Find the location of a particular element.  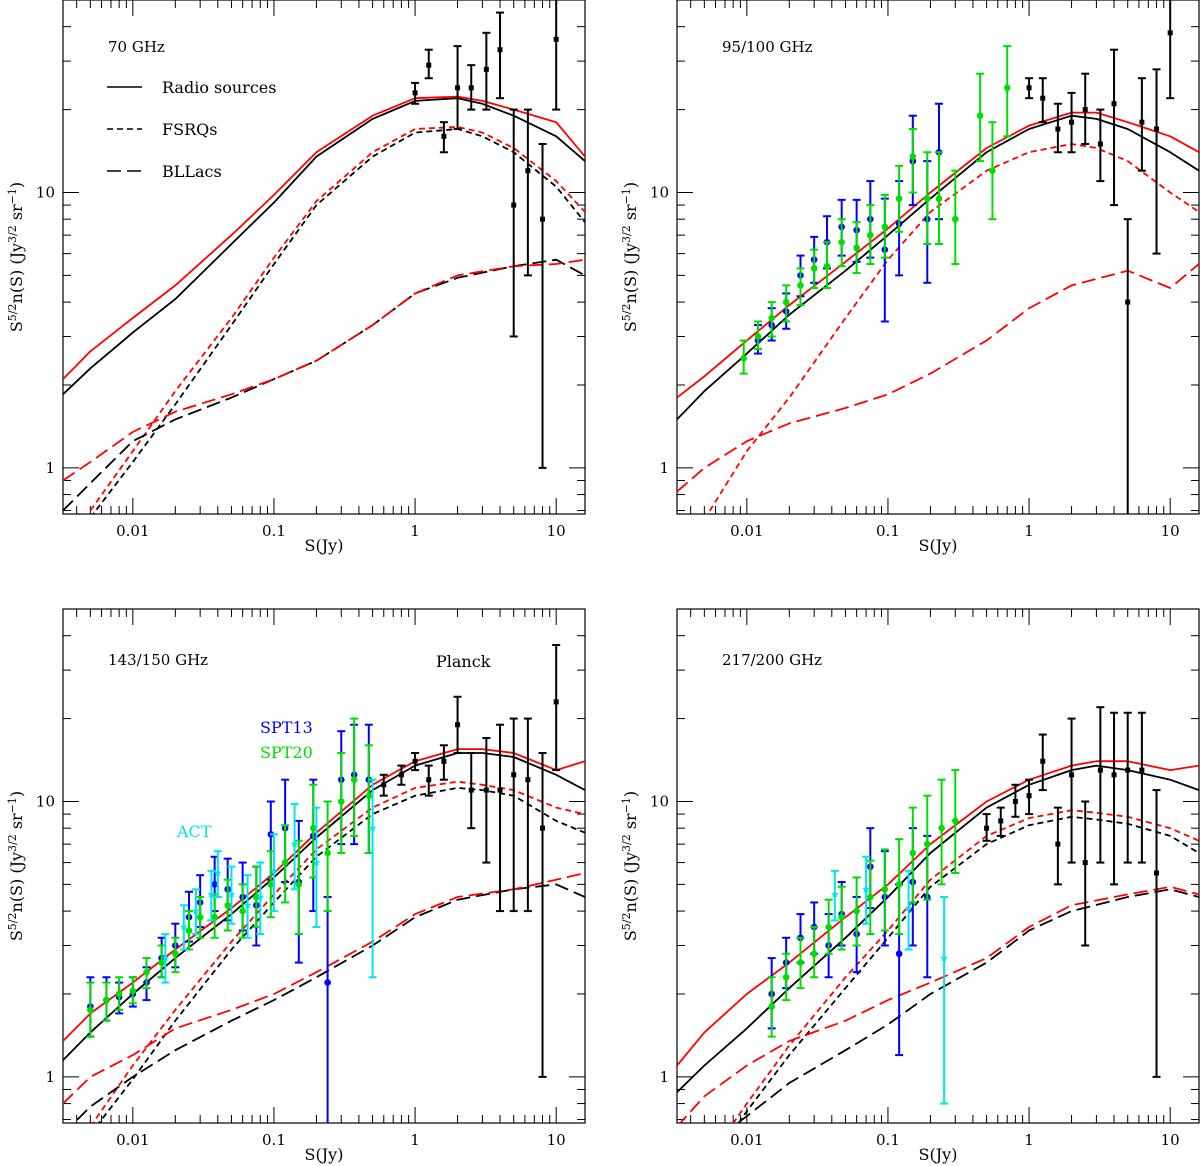

legend-label-bllac: BLLacs is located at coordinates (192, 171).